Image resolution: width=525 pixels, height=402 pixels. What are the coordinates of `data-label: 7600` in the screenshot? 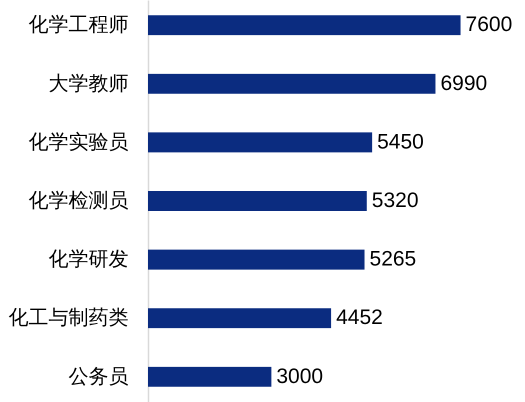 It's located at (489, 24).